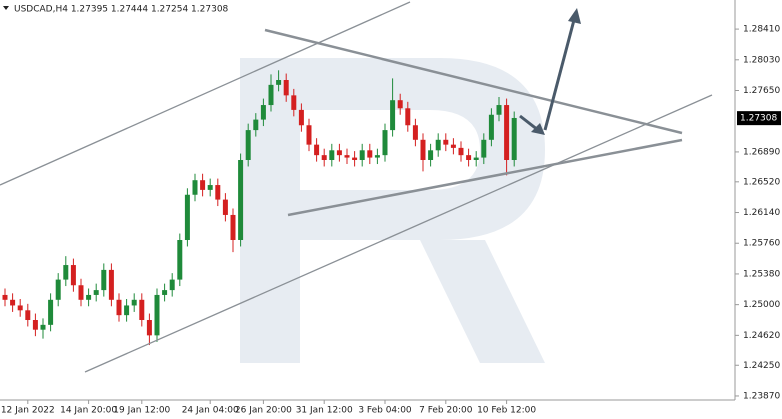 The image size is (782, 419). I want to click on y-tick-label: 1.25000, so click(761, 305).